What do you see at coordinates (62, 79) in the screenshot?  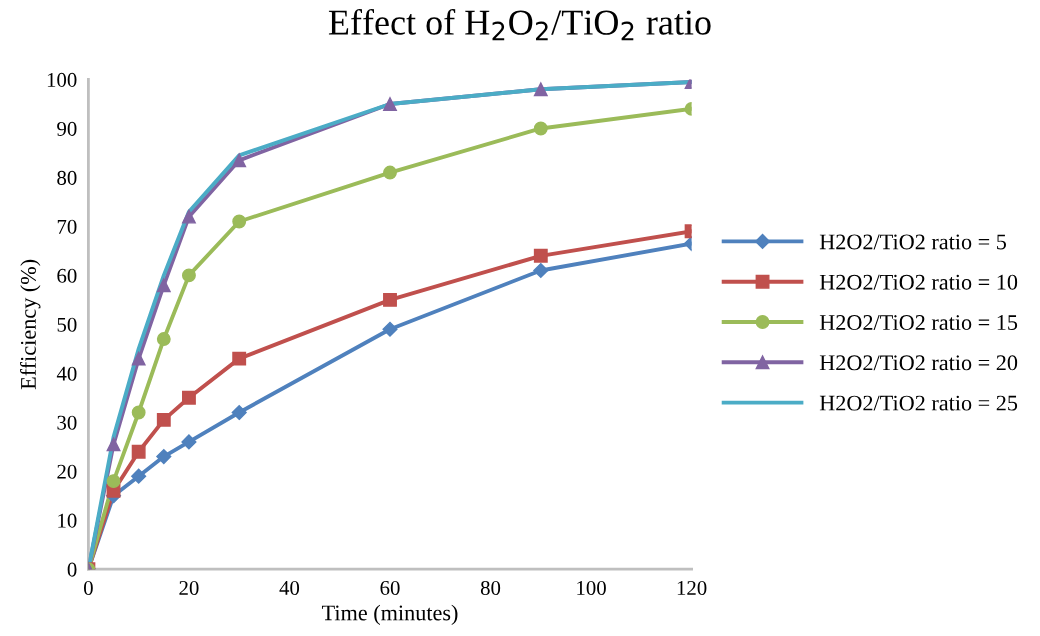 I see `y-tick-label: 100` at bounding box center [62, 79].